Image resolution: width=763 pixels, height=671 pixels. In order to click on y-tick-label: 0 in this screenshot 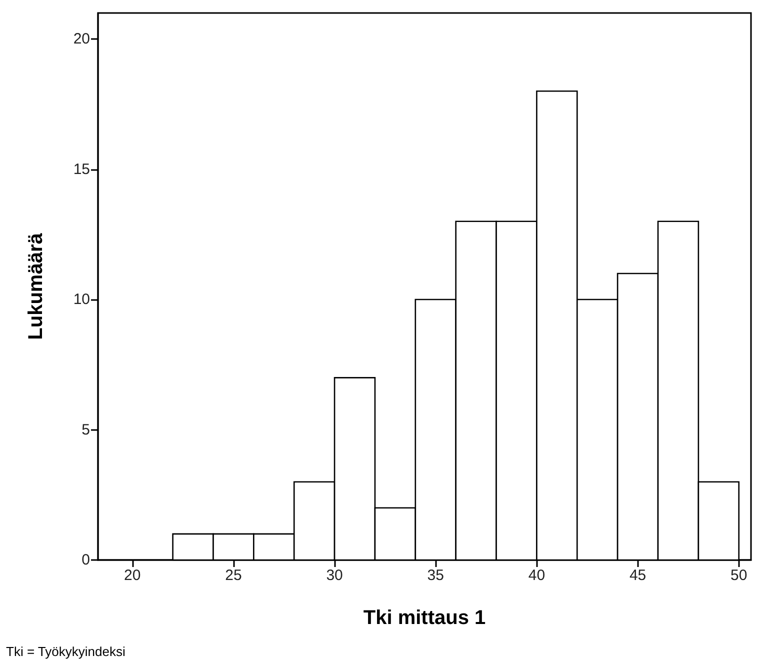, I will do `click(86, 560)`.